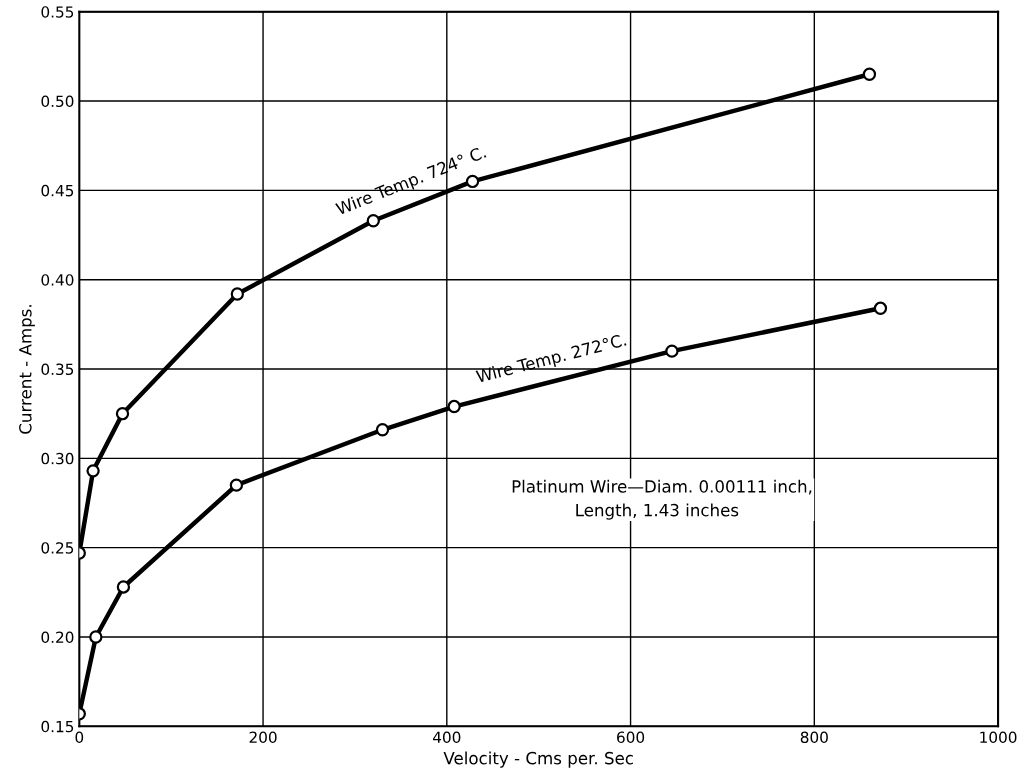 This screenshot has height=781, width=1030. I want to click on x-tick-label: 200, so click(263, 737).